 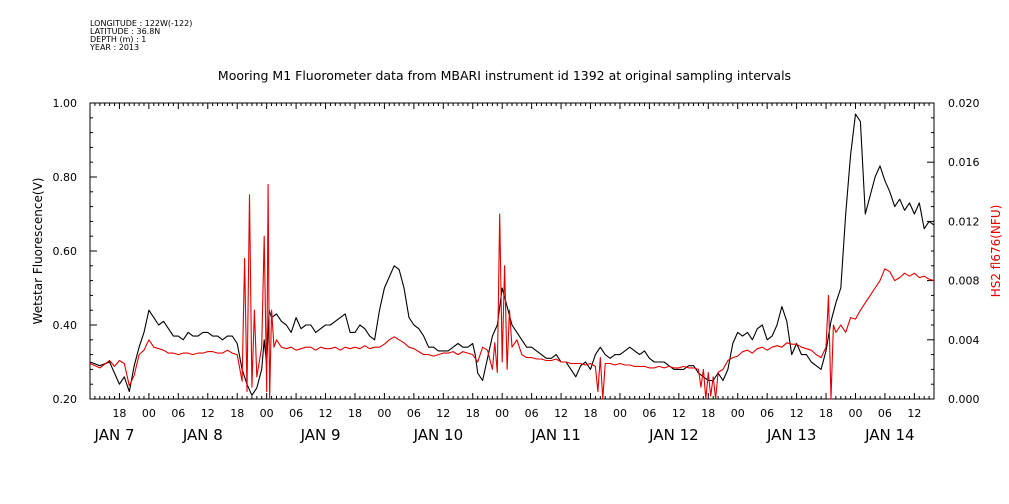 What do you see at coordinates (118, 39) in the screenshot?
I see `depth-label: DEPTH (m) : 1` at bounding box center [118, 39].